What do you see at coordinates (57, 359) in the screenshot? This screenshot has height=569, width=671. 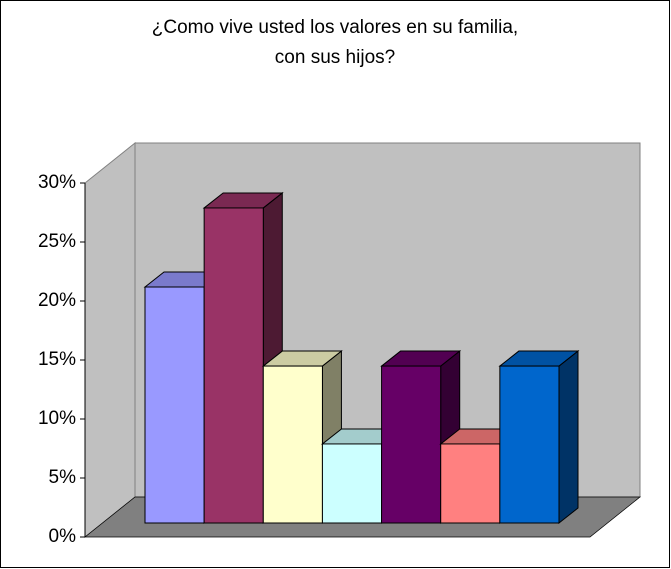 I see `y-tick-label: 15%` at bounding box center [57, 359].